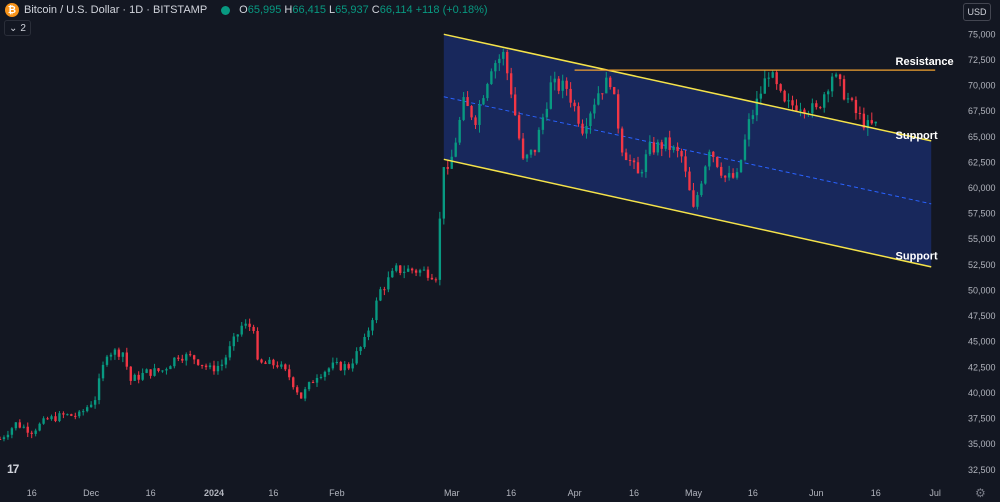 The height and width of the screenshot is (502, 1000). What do you see at coordinates (982, 162) in the screenshot?
I see `y-tick-label: 62,500` at bounding box center [982, 162].